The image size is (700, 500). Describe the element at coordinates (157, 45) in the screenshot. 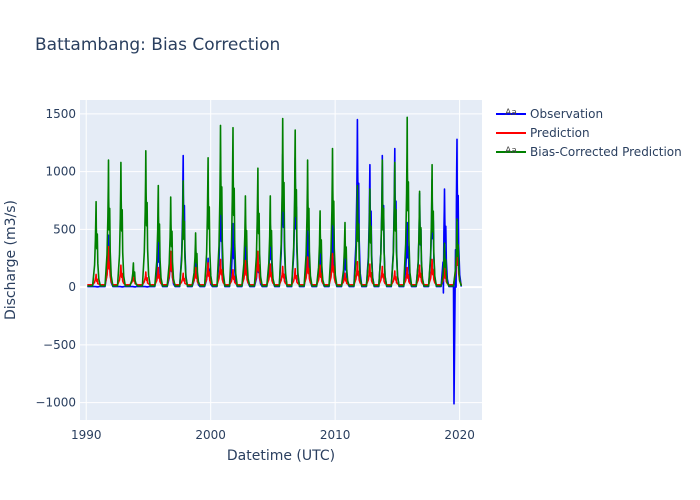

I see `chart-title: Battambang: Bias Correction` at that location.